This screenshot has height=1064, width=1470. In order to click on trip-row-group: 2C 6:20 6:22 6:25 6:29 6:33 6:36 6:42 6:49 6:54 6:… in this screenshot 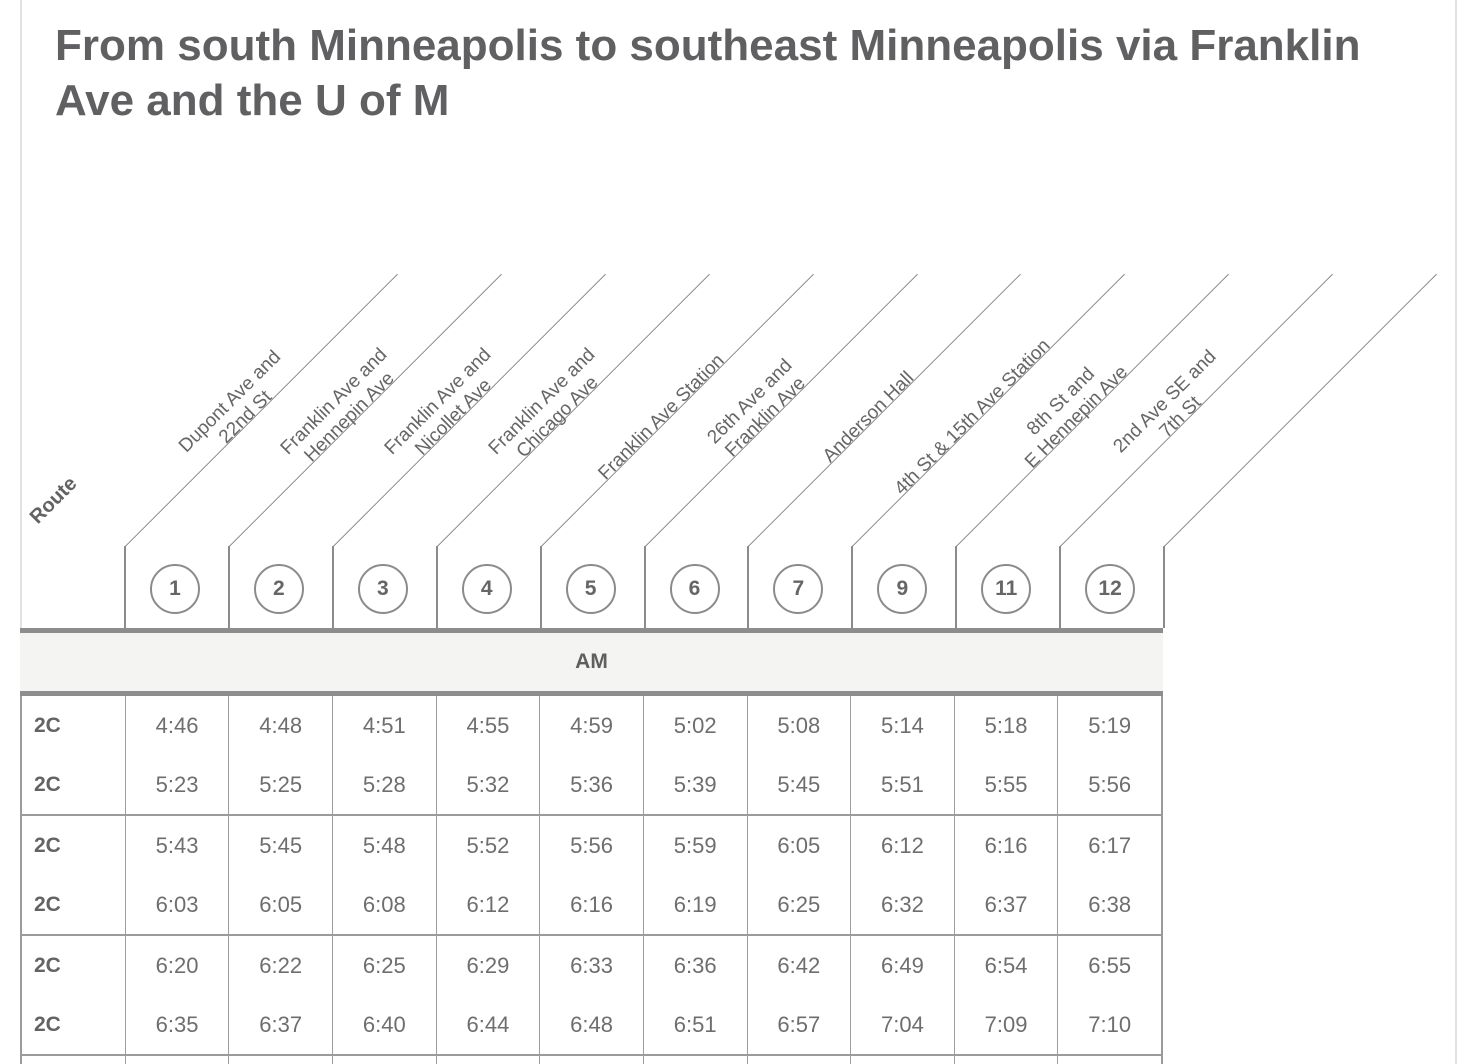, I will do `click(591, 996)`.